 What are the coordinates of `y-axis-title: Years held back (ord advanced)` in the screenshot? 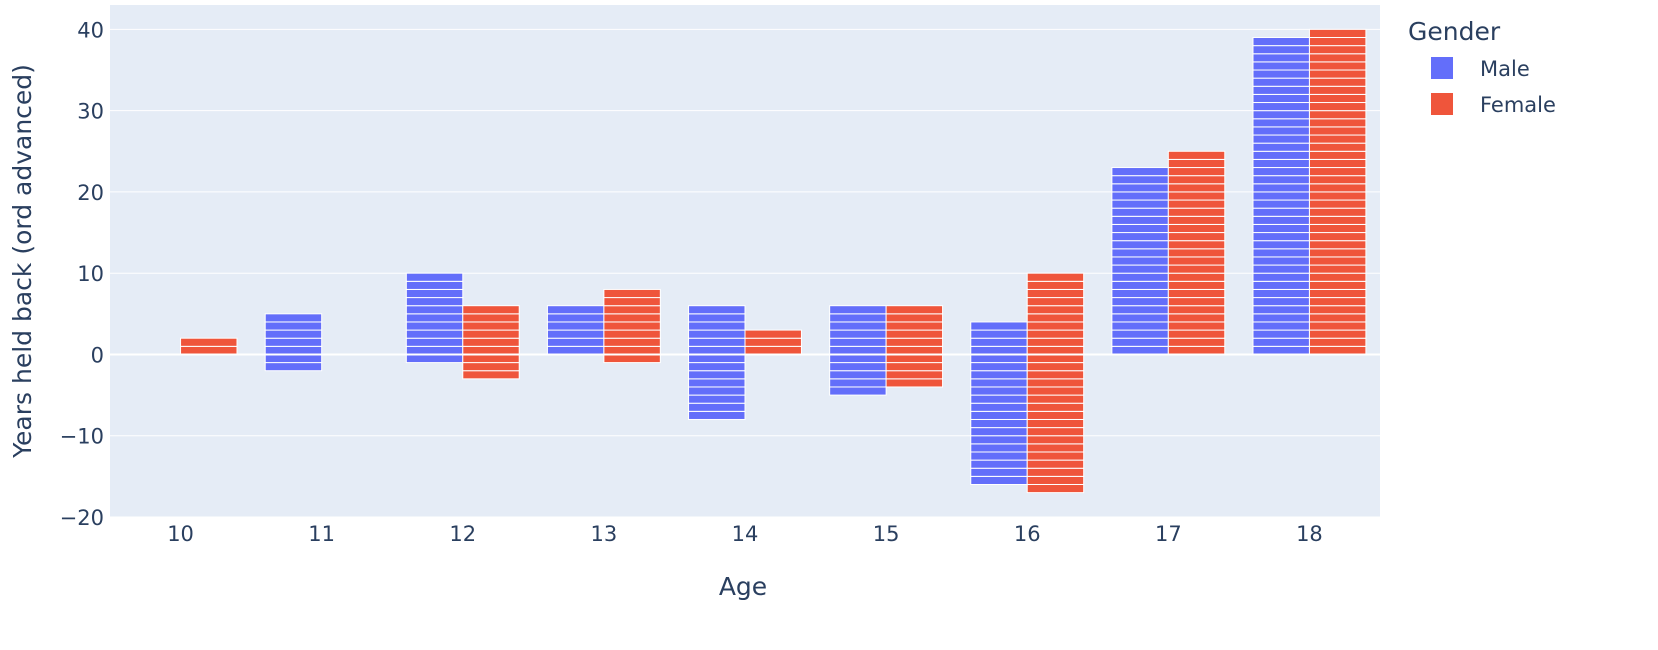 It's located at (22, 261).